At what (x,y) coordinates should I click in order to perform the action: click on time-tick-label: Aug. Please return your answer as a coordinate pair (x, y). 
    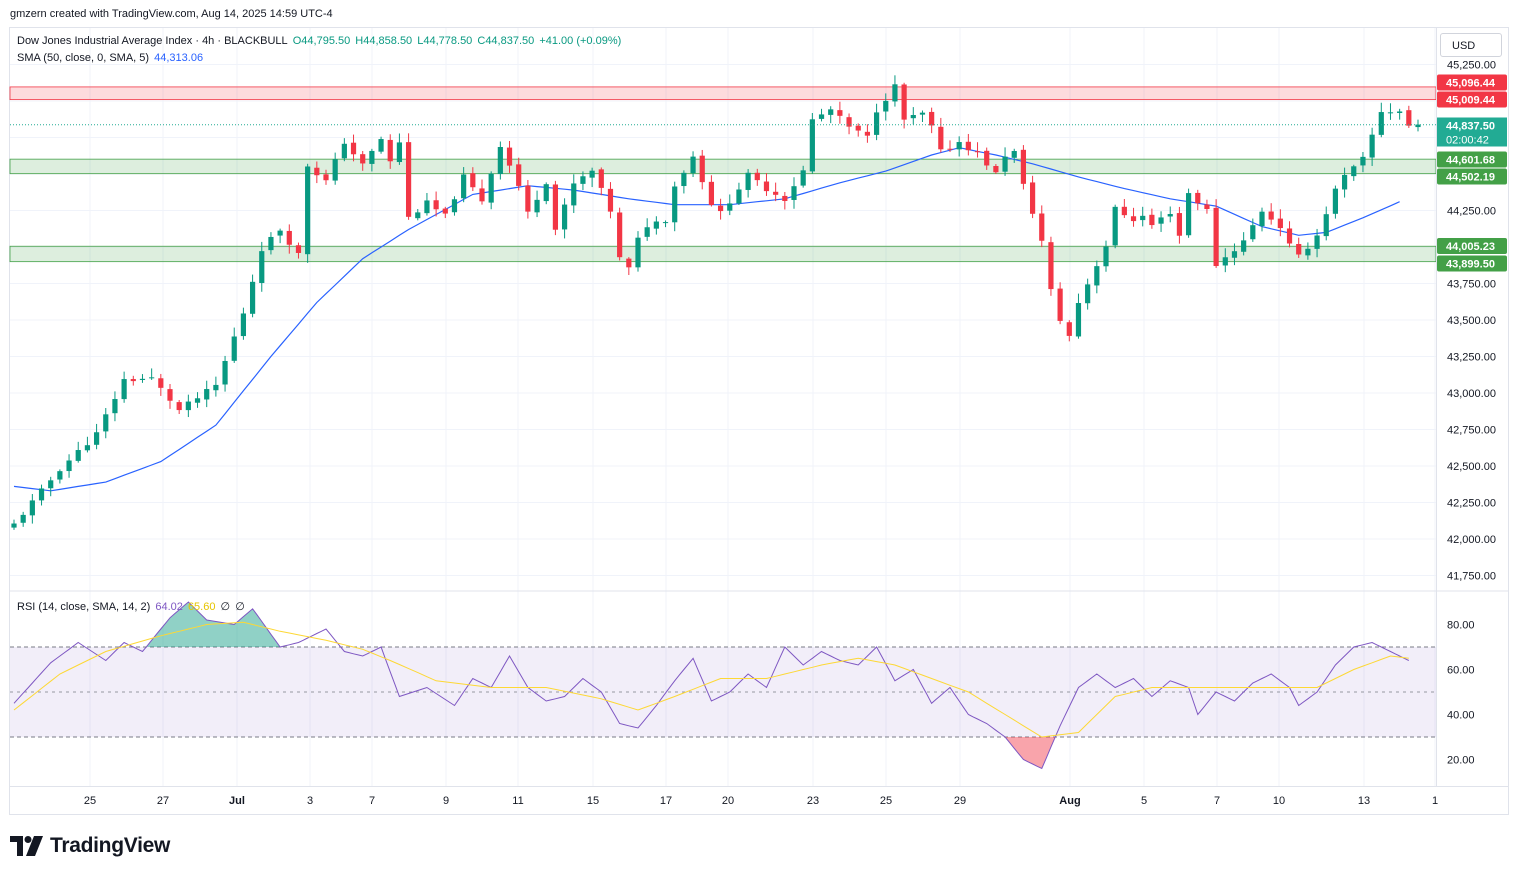
    Looking at the image, I should click on (1069, 801).